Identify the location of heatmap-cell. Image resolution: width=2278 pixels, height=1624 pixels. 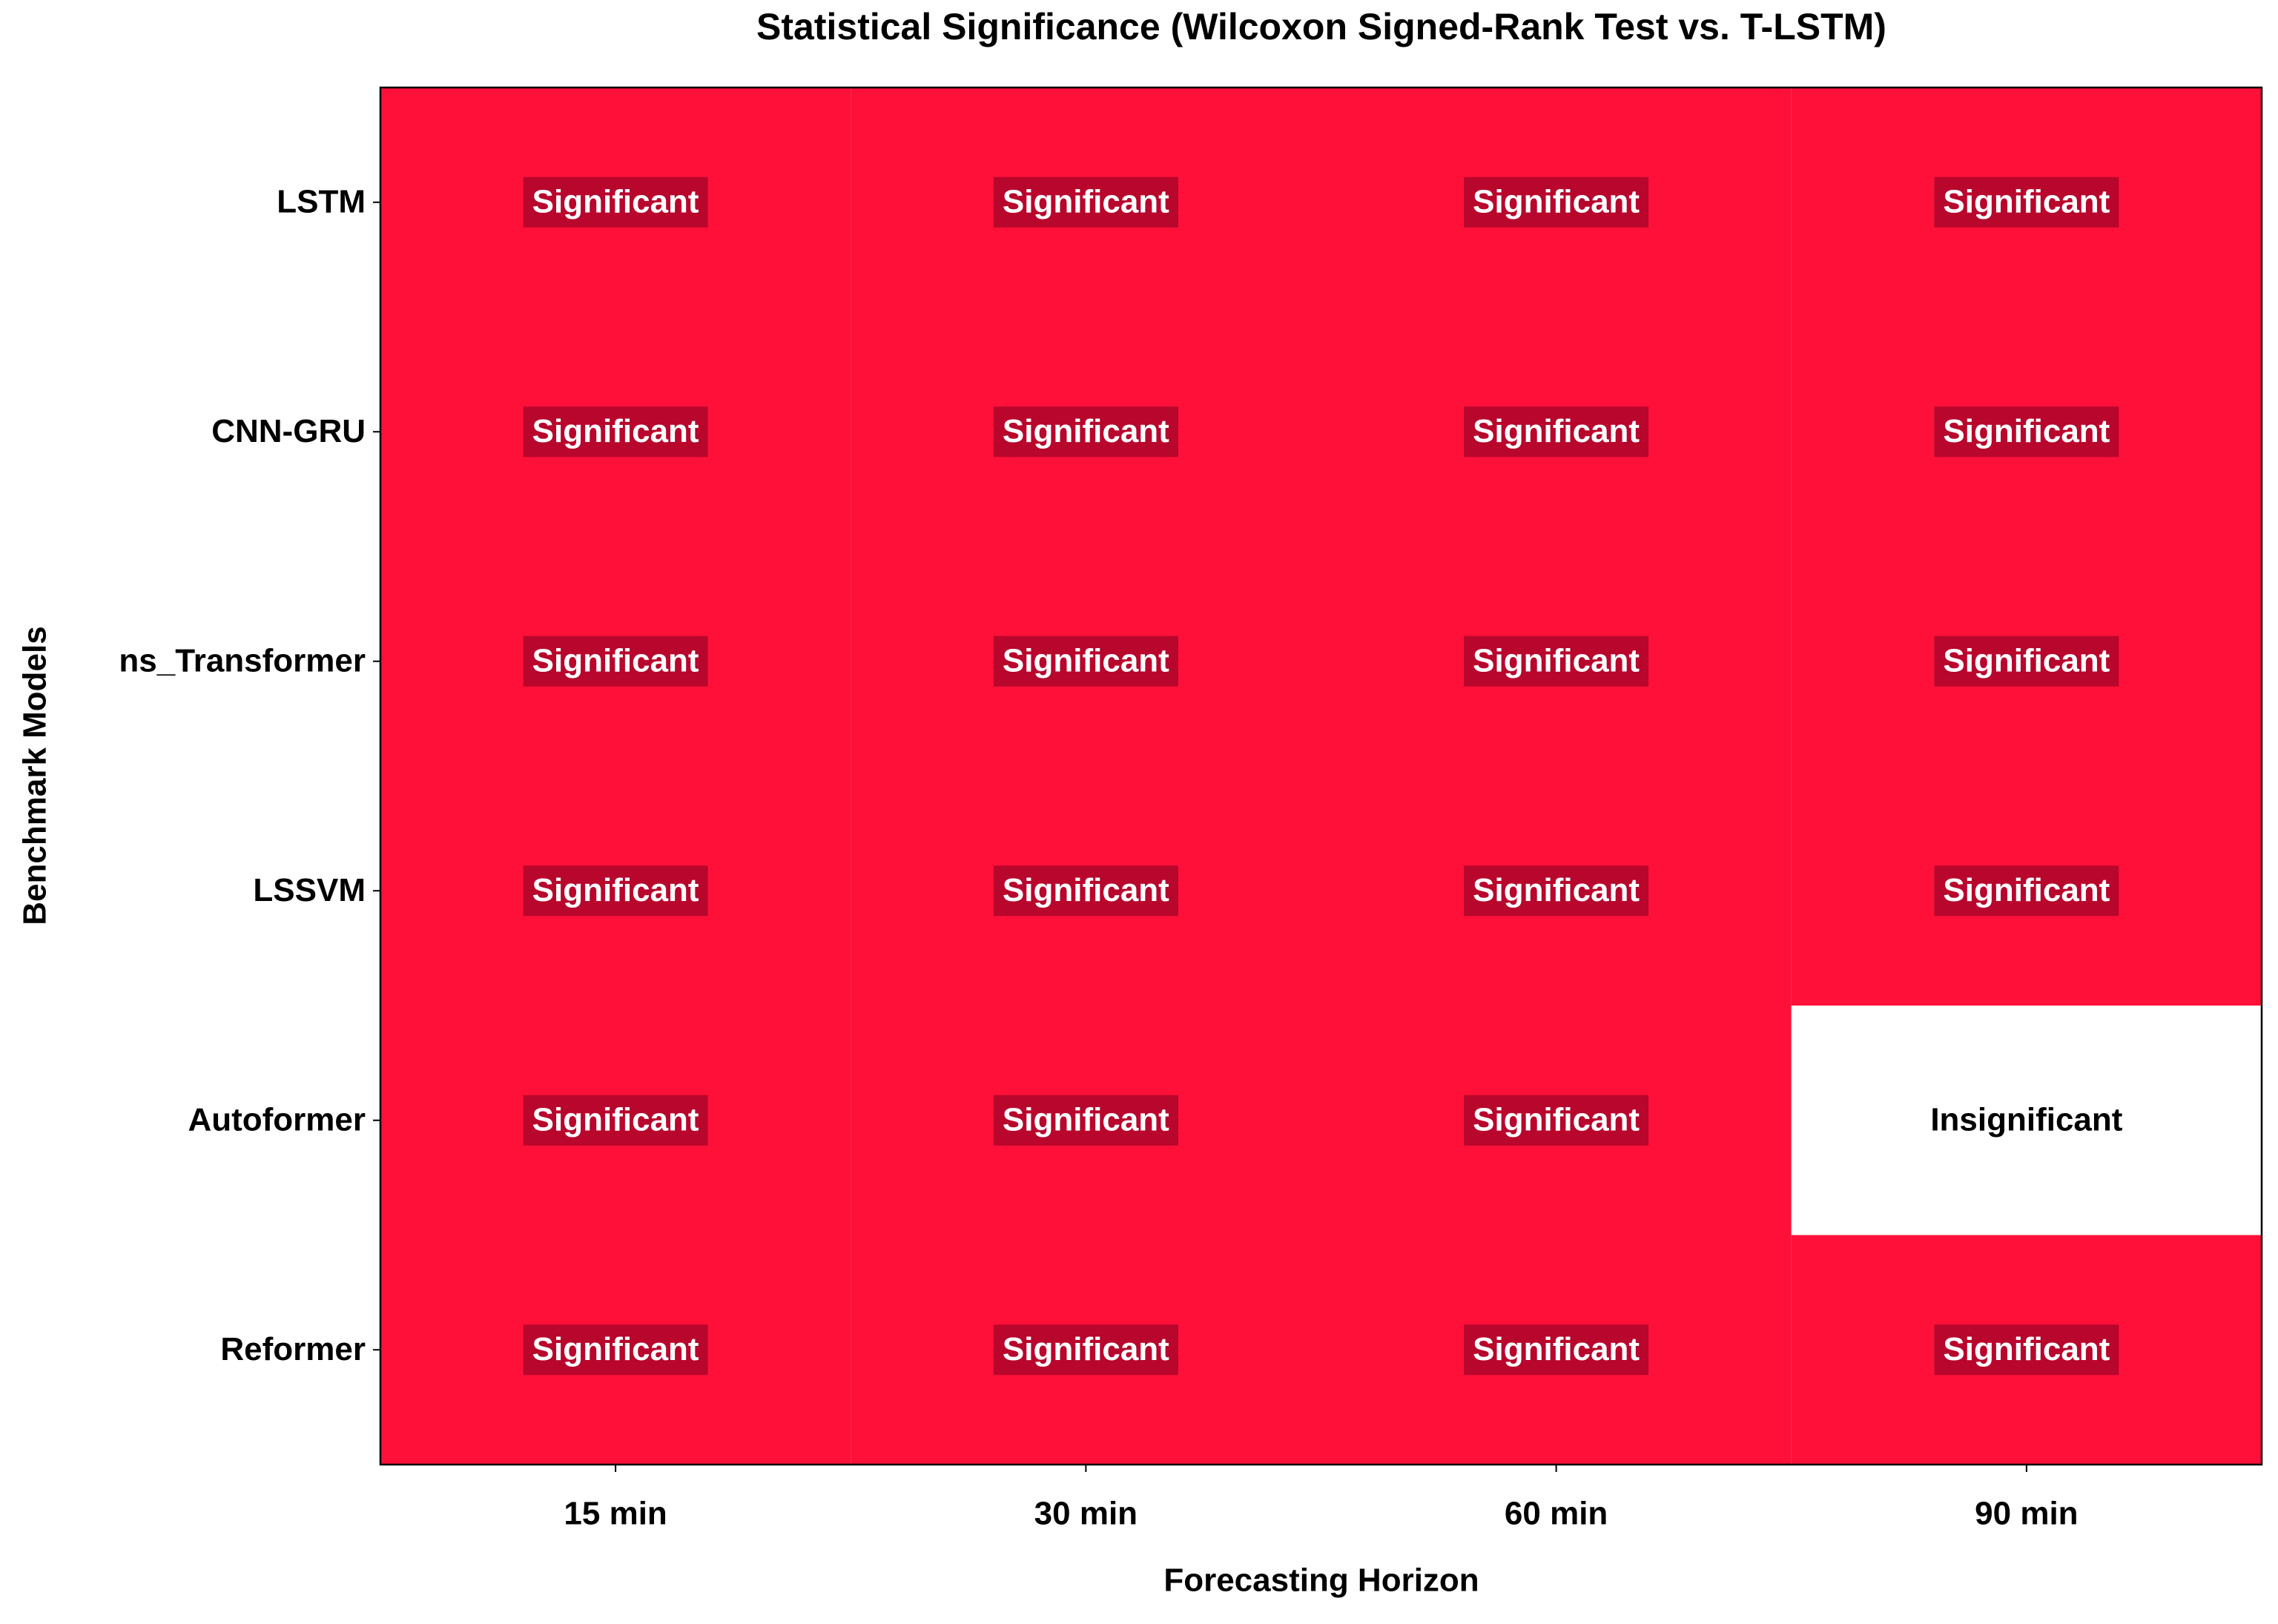
(2026, 1121).